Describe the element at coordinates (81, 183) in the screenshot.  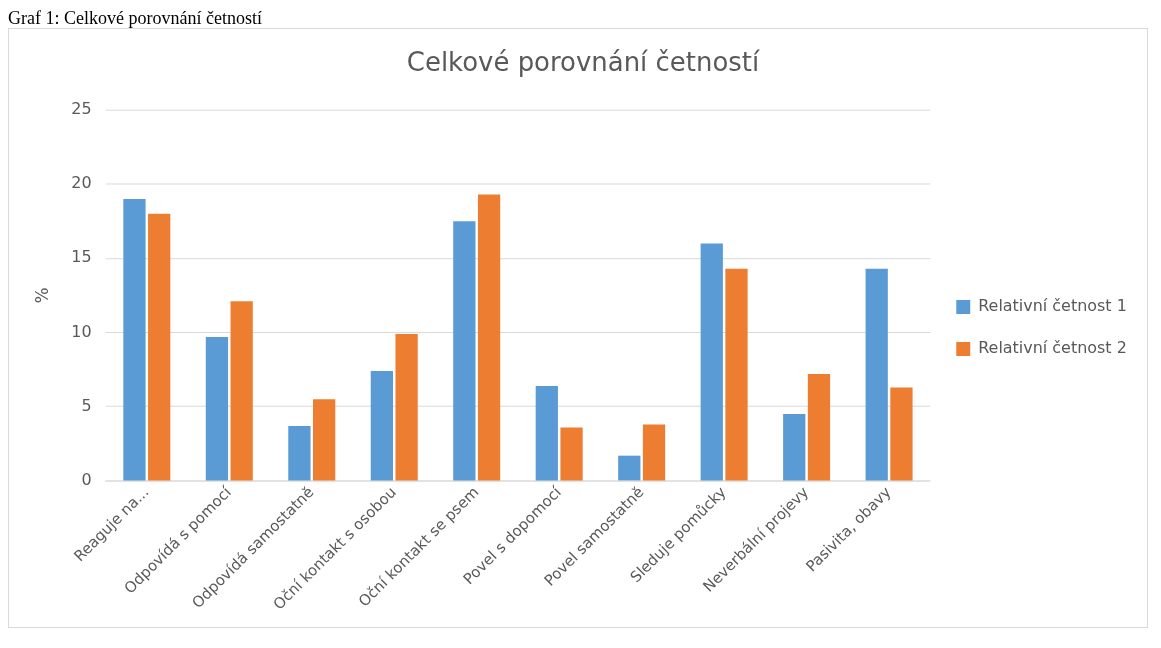
I see `y-tick-label: 20` at that location.